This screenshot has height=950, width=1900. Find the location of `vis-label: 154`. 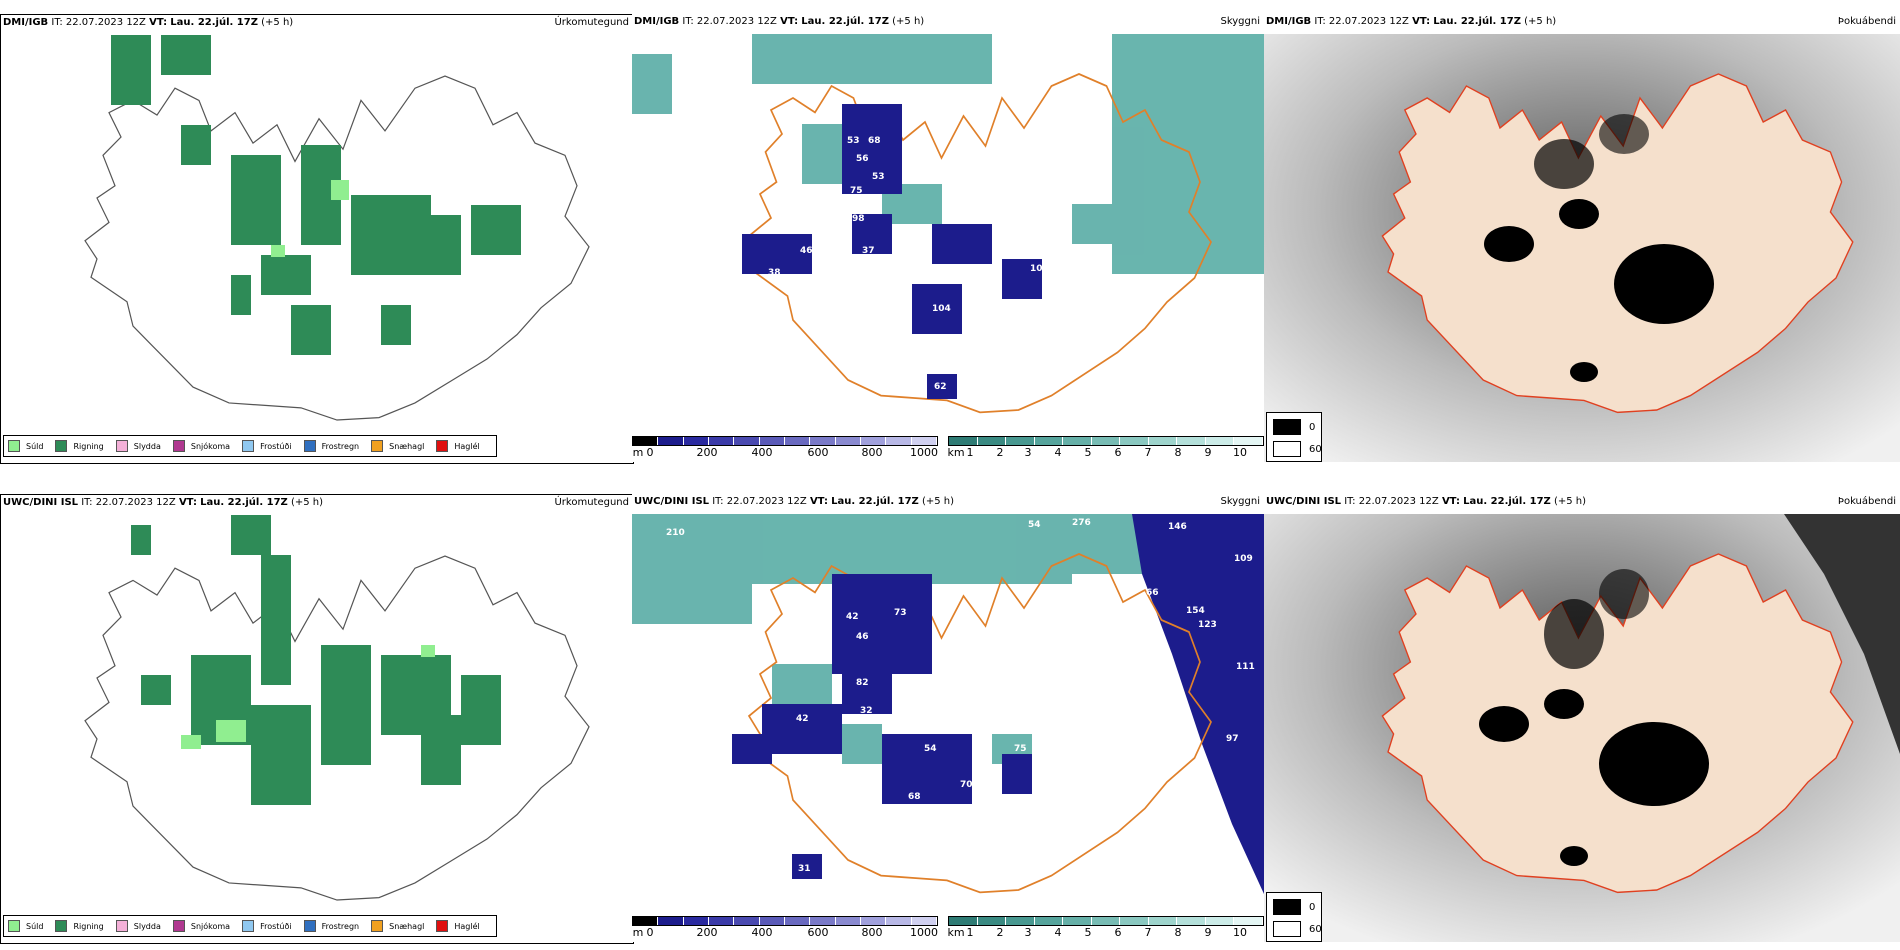

vis-label: 154 is located at coordinates (1195, 611).